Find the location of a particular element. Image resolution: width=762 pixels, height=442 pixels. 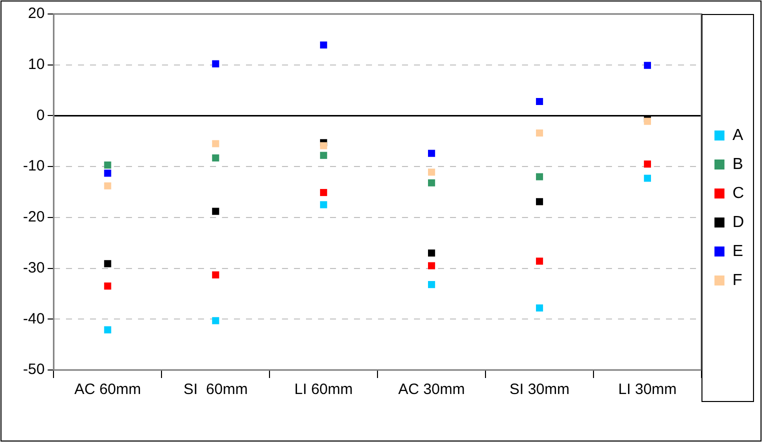

y-tick-label: 10 is located at coordinates (36, 64).